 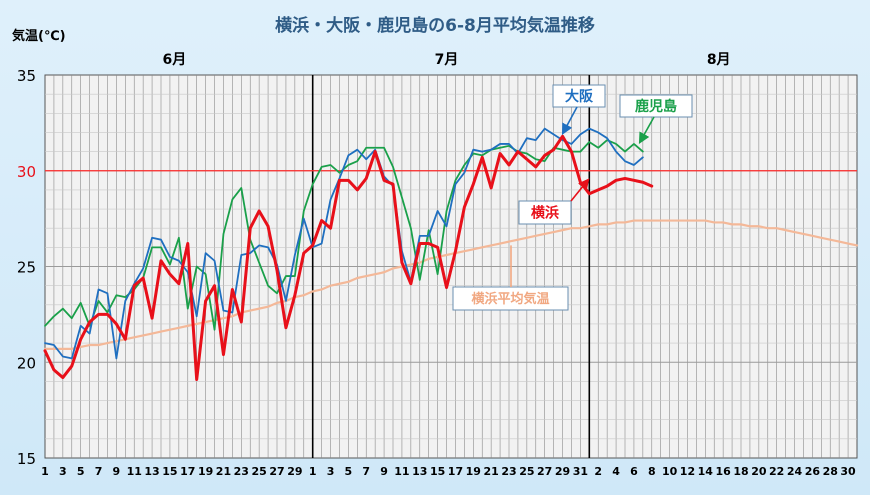 I want to click on x-tick-label: 26, so click(x=813, y=471).